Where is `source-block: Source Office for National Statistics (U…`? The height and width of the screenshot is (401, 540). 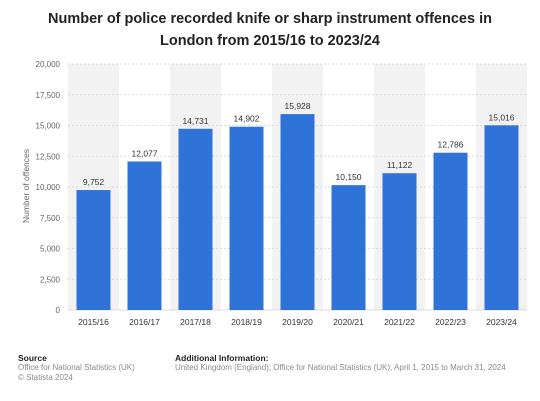 source-block: Source Office for National Statistics (U… is located at coordinates (76, 368).